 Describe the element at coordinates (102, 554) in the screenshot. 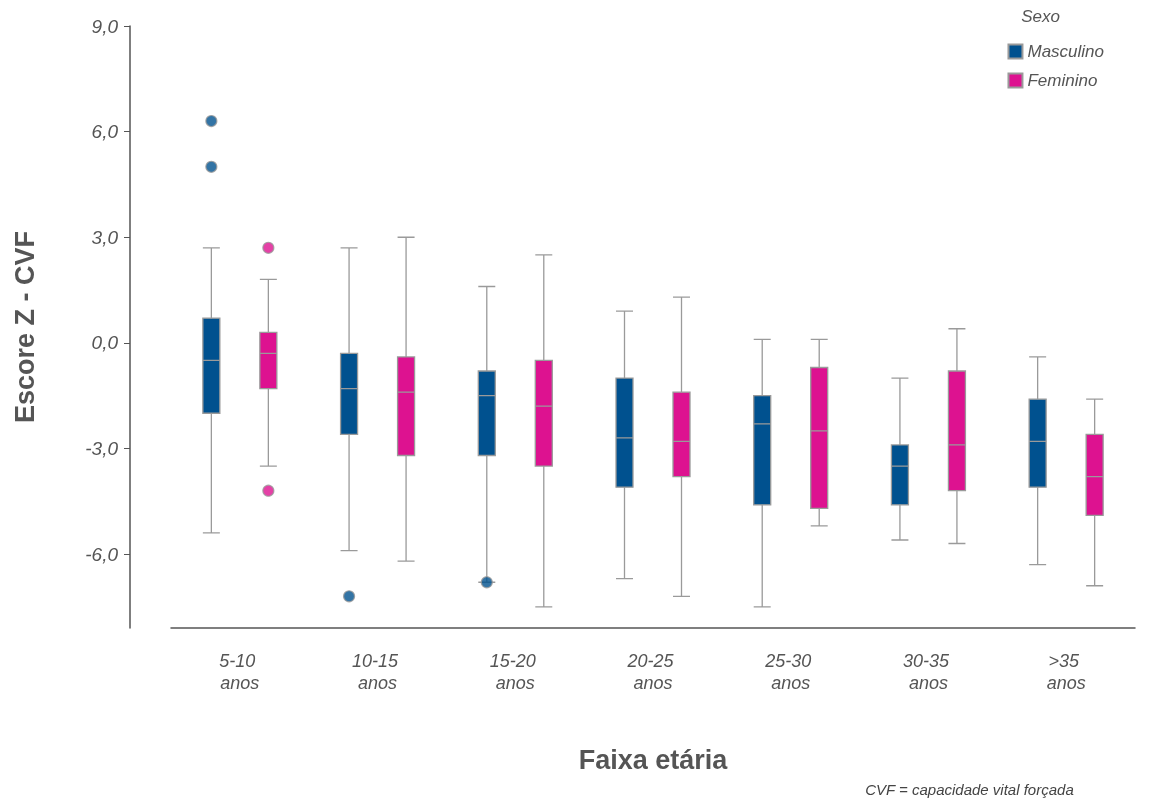

I see `y-tick-label: -6,0` at that location.